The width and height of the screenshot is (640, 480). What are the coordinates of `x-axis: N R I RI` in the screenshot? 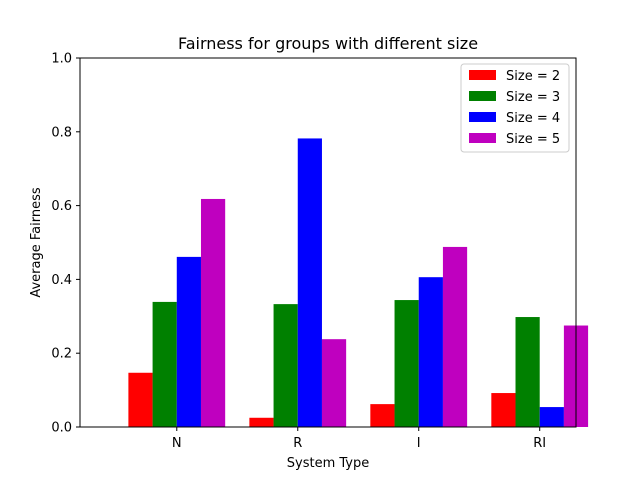 It's located at (359, 439).